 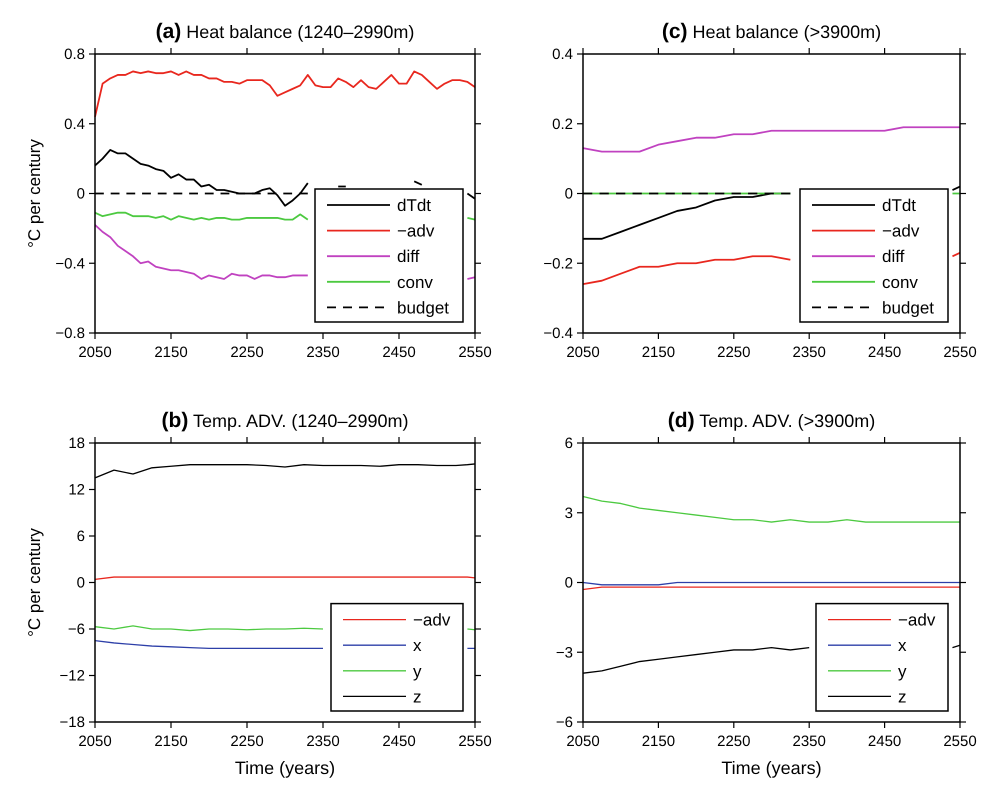 I want to click on y-tick-label: 0.8, so click(x=74, y=54).